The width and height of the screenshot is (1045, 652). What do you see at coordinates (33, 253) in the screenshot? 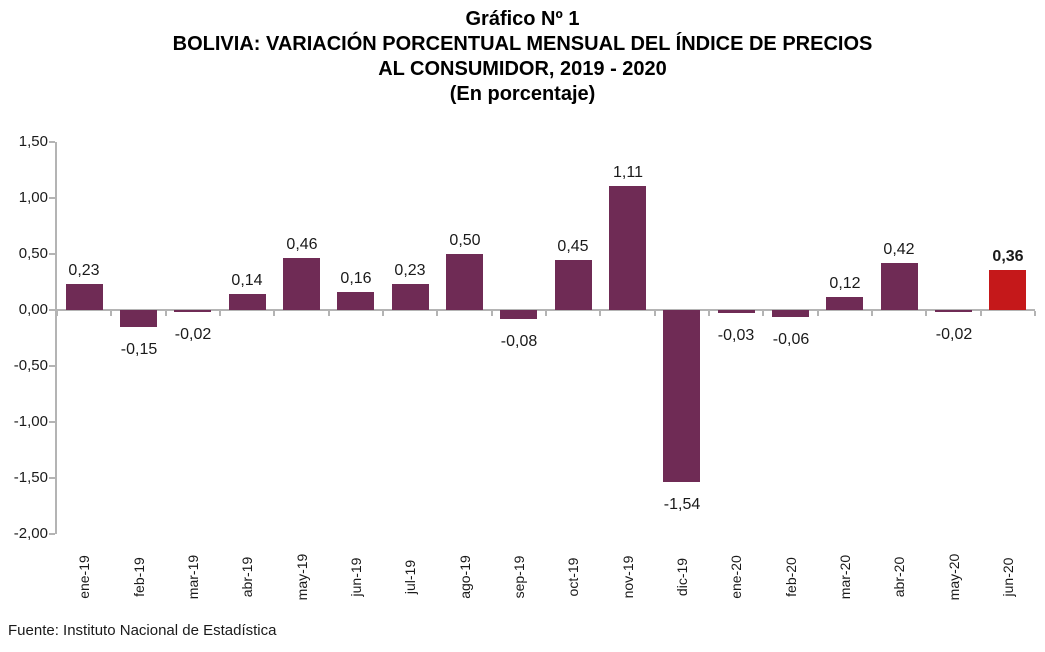
I see `y-tick-label: 0,50` at bounding box center [33, 253].